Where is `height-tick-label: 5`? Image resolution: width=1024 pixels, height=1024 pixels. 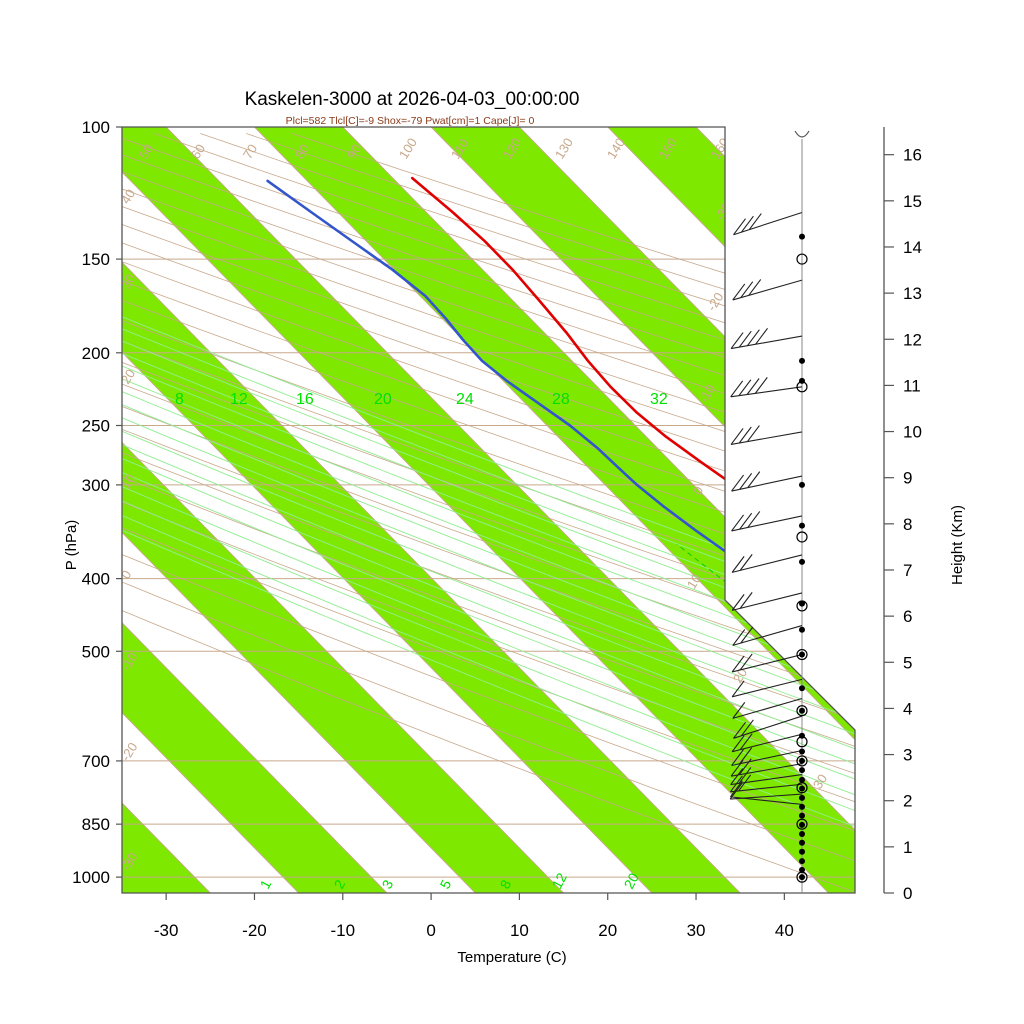
height-tick-label: 5 is located at coordinates (907, 662).